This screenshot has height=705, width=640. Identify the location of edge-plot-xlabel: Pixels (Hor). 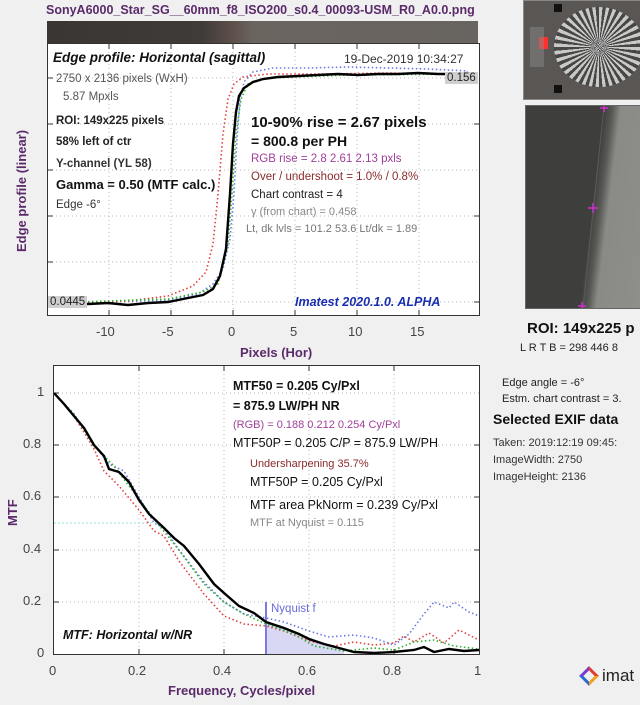
(276, 352).